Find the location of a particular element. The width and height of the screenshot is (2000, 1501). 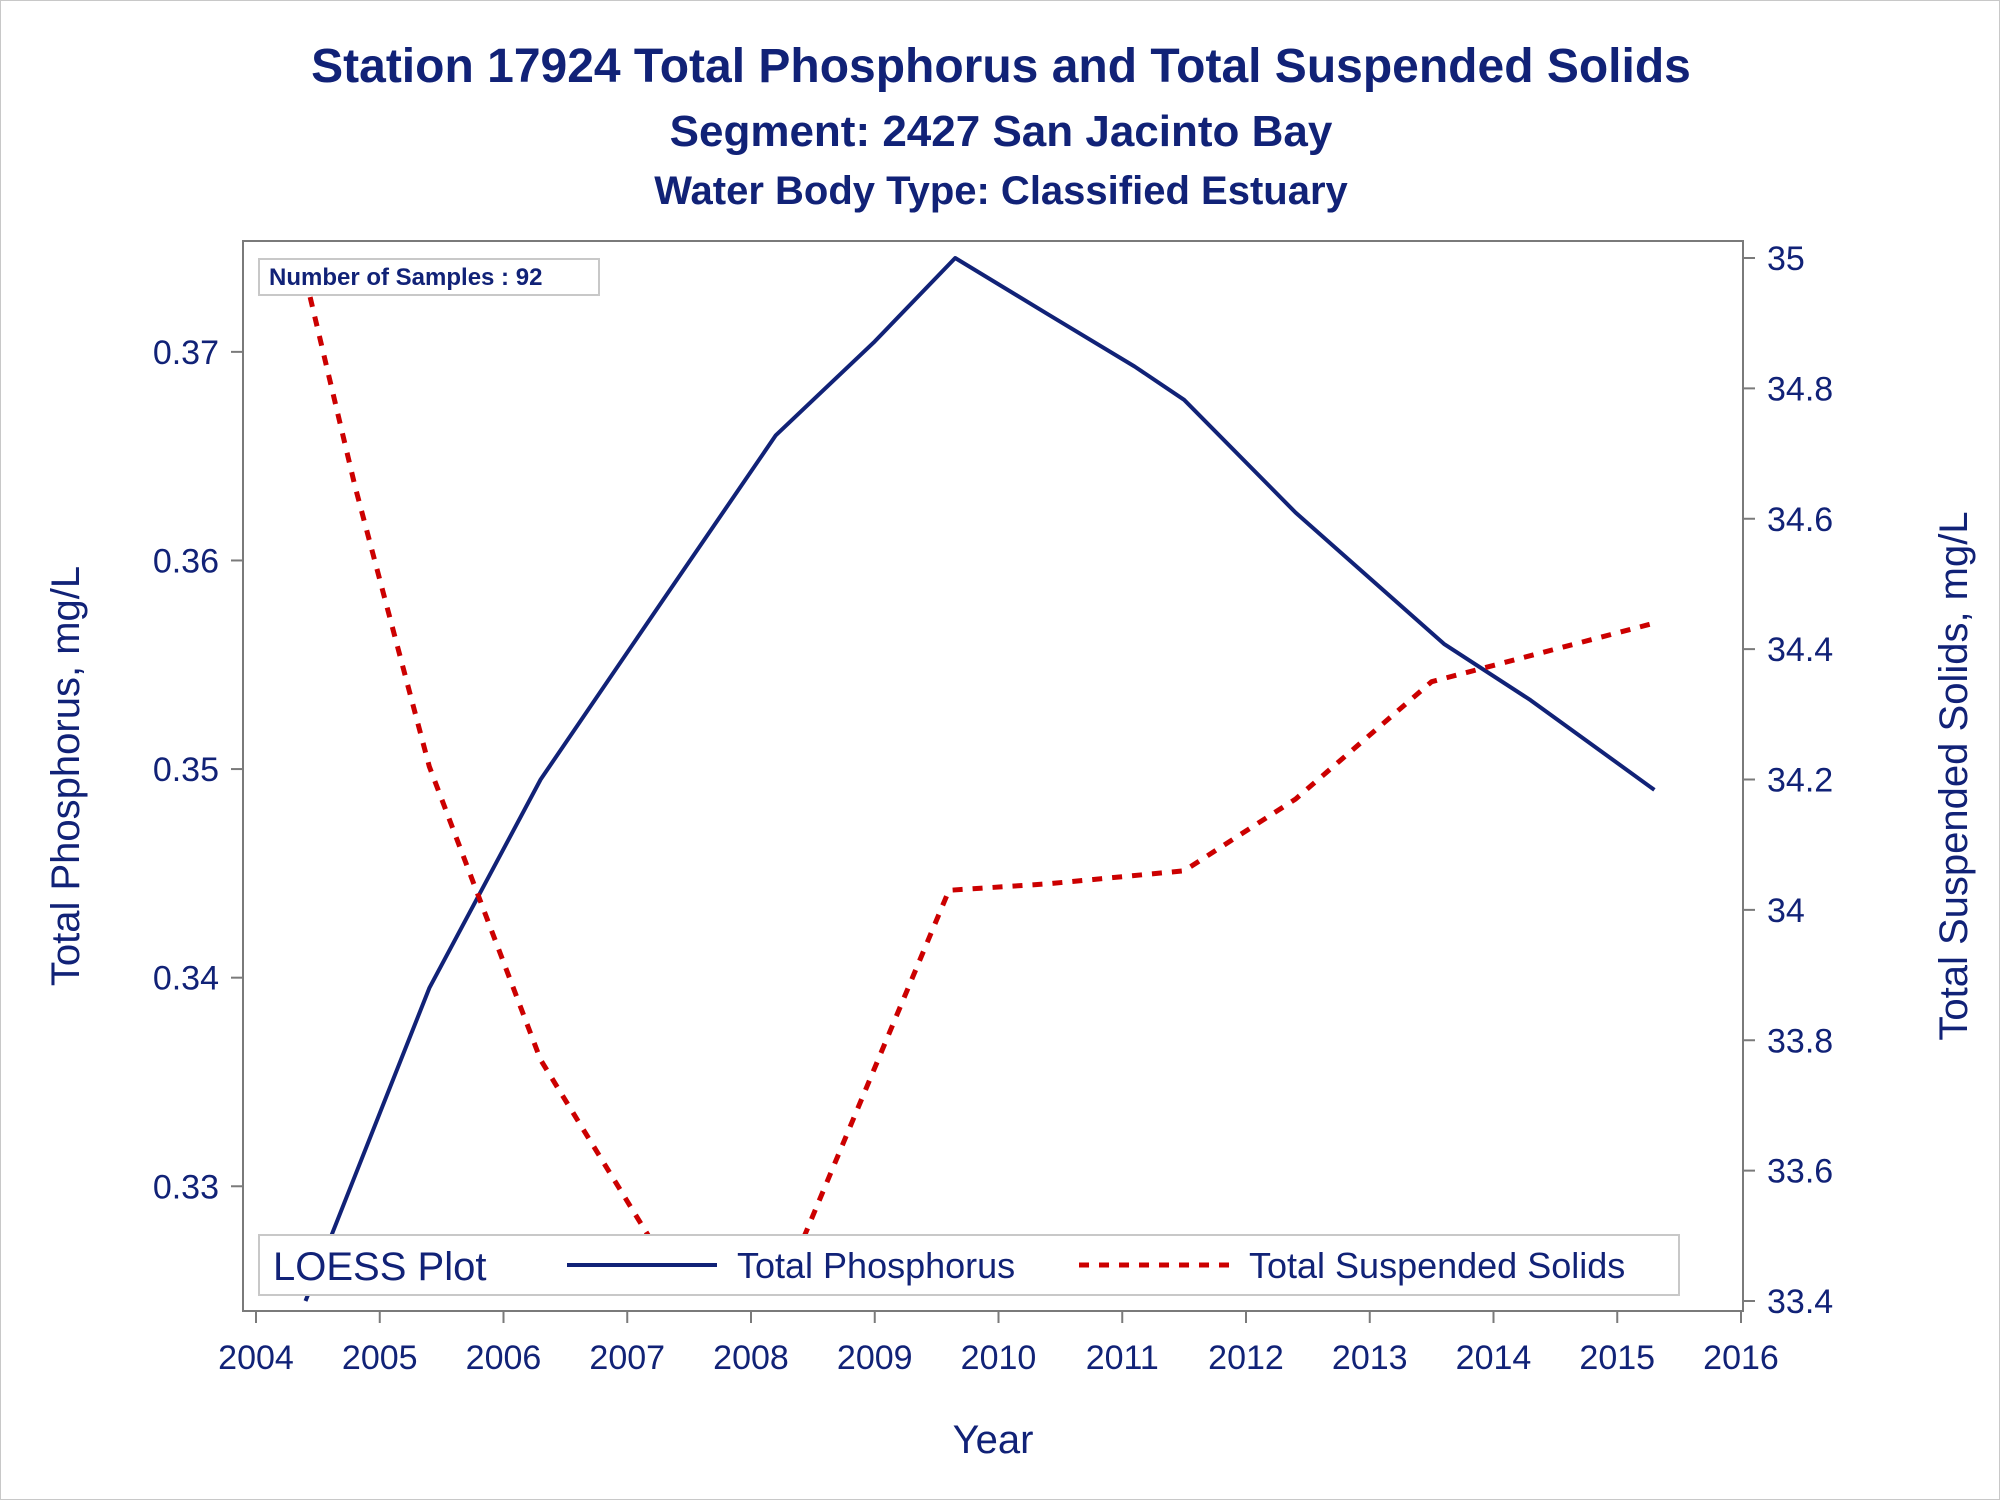

legend-title: LOESS Plot is located at coordinates (379, 1267).